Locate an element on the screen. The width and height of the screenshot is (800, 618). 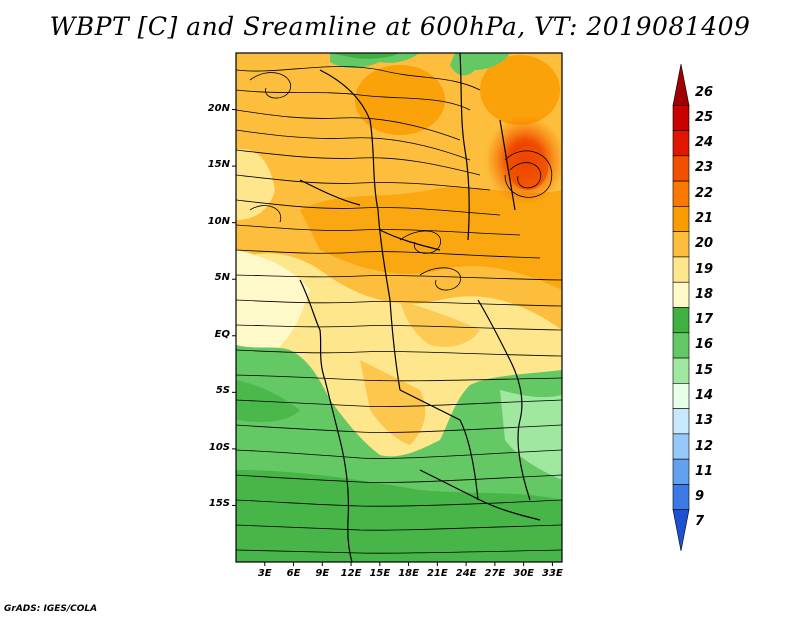
colorbar-label: 19 is located at coordinates (704, 269).